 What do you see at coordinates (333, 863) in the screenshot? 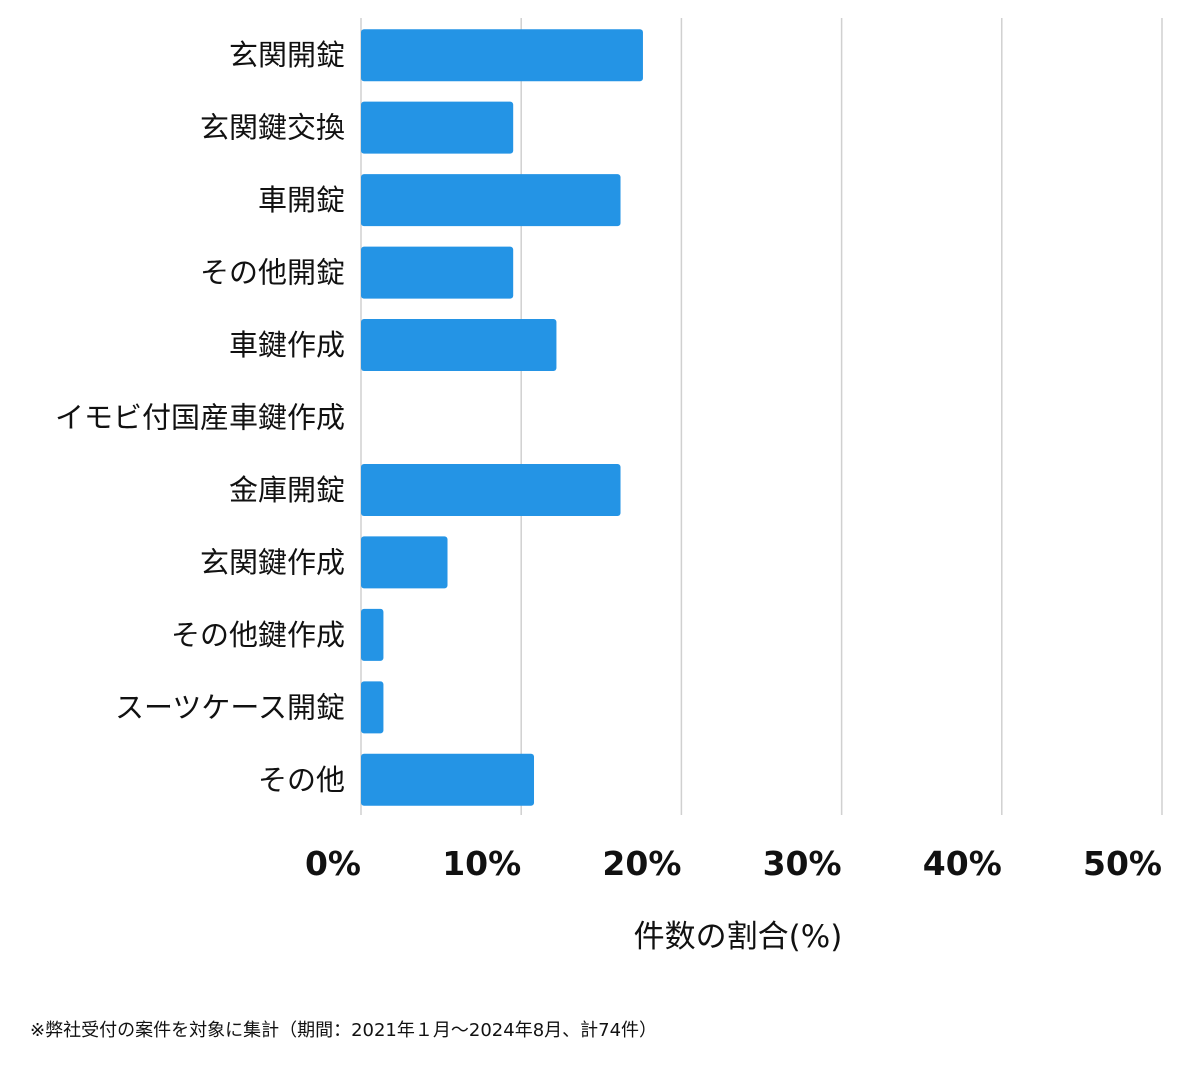
I see `x-tick-label: 0%` at bounding box center [333, 863].